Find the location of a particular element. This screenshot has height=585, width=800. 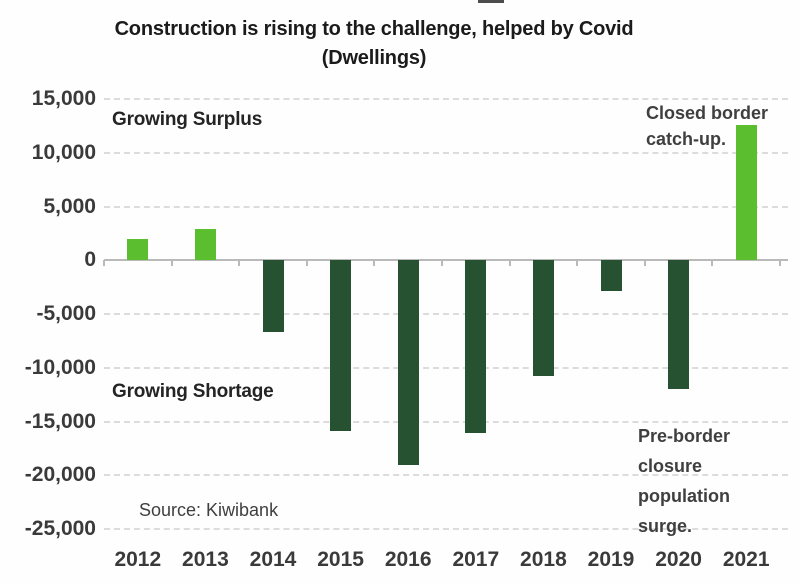

y-axis-label-0: 0 is located at coordinates (90, 260).